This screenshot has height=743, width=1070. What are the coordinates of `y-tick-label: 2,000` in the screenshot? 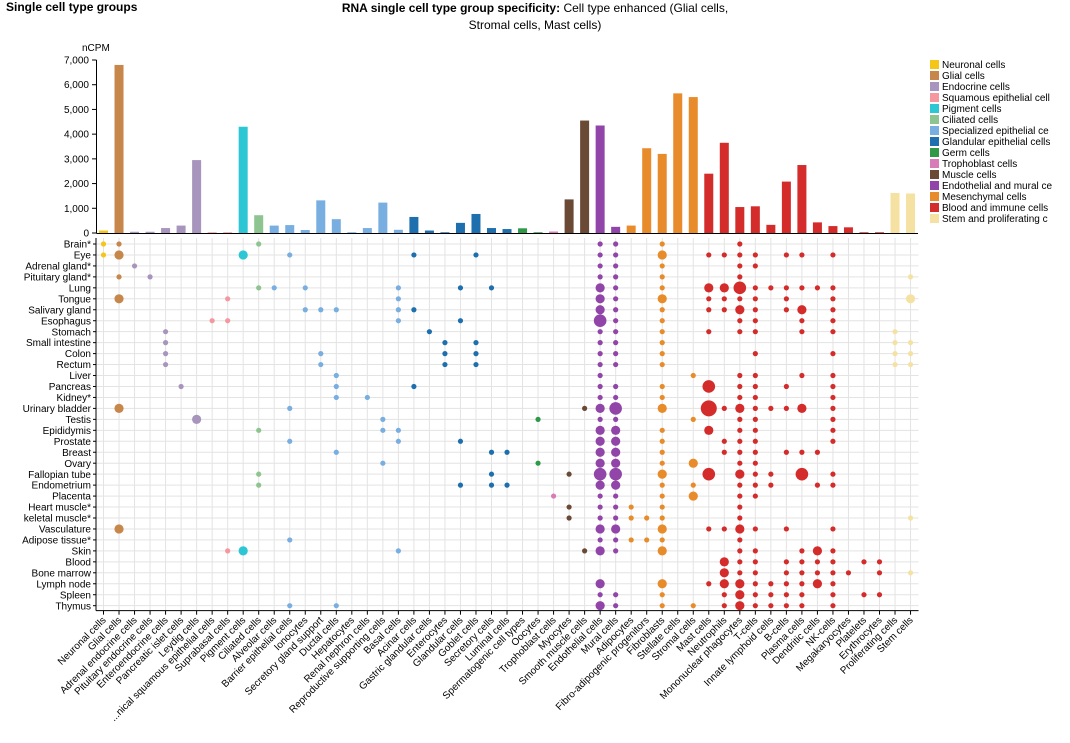 It's located at (76, 184).